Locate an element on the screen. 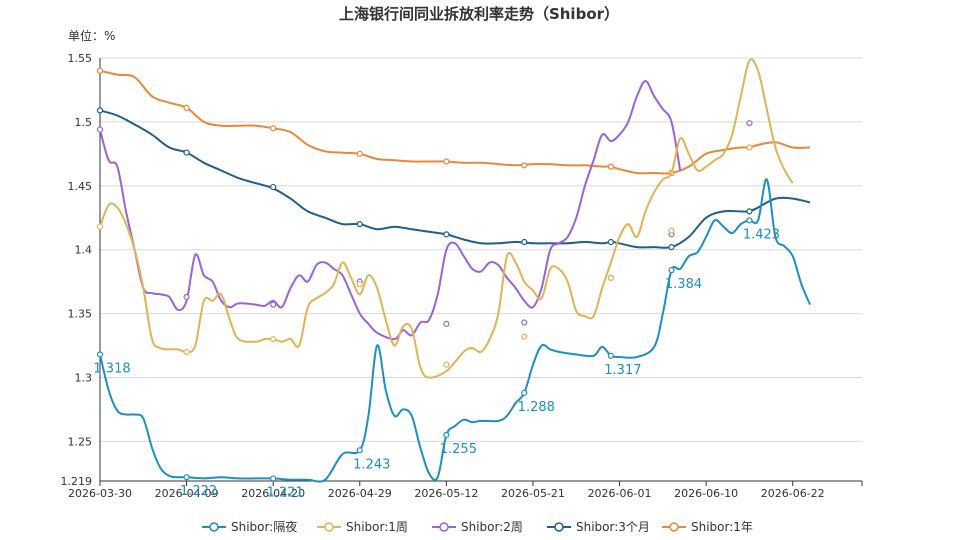 Image resolution: width=959 pixels, height=540 pixels. legend-label: Shibor:1年 is located at coordinates (722, 527).